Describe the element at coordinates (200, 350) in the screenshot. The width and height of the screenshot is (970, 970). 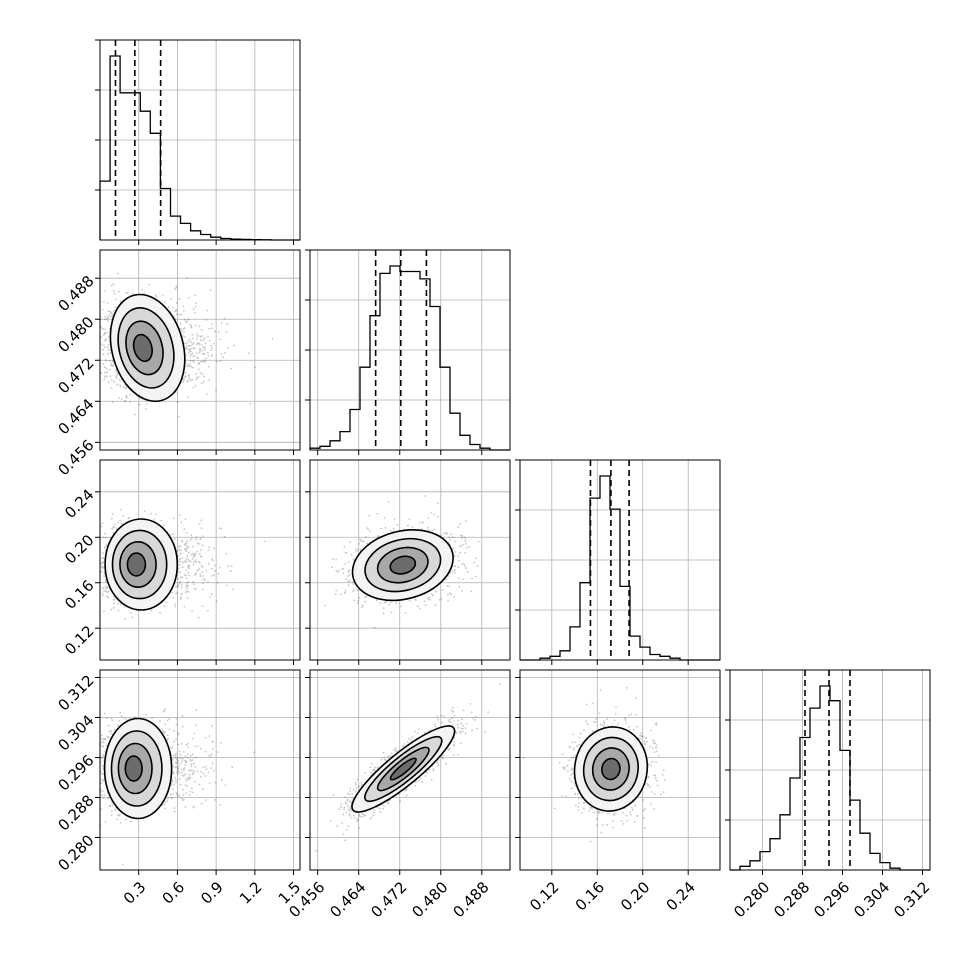
I see `panel-frame` at that location.